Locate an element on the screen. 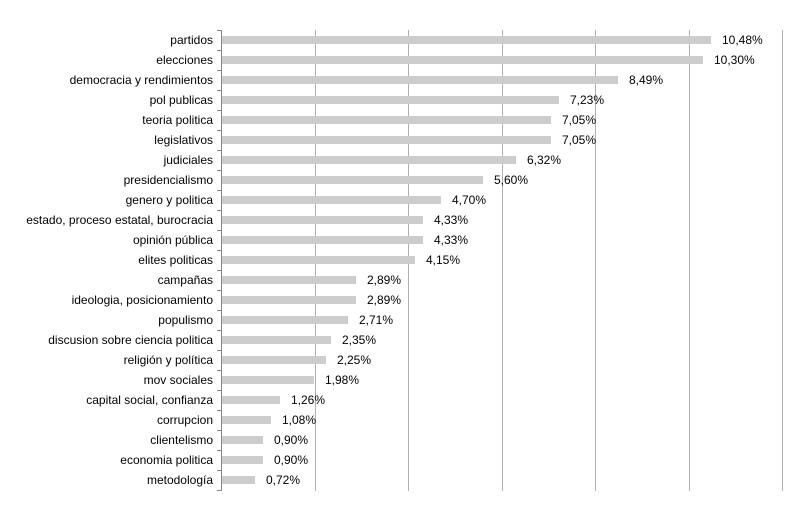  category-label: clientelismo is located at coordinates (181, 440).